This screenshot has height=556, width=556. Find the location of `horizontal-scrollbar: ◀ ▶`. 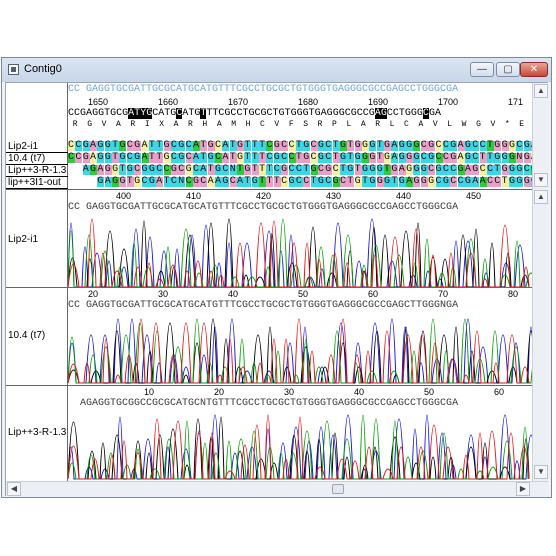

horizontal-scrollbar: ◀ ▶ is located at coordinates (277, 488).